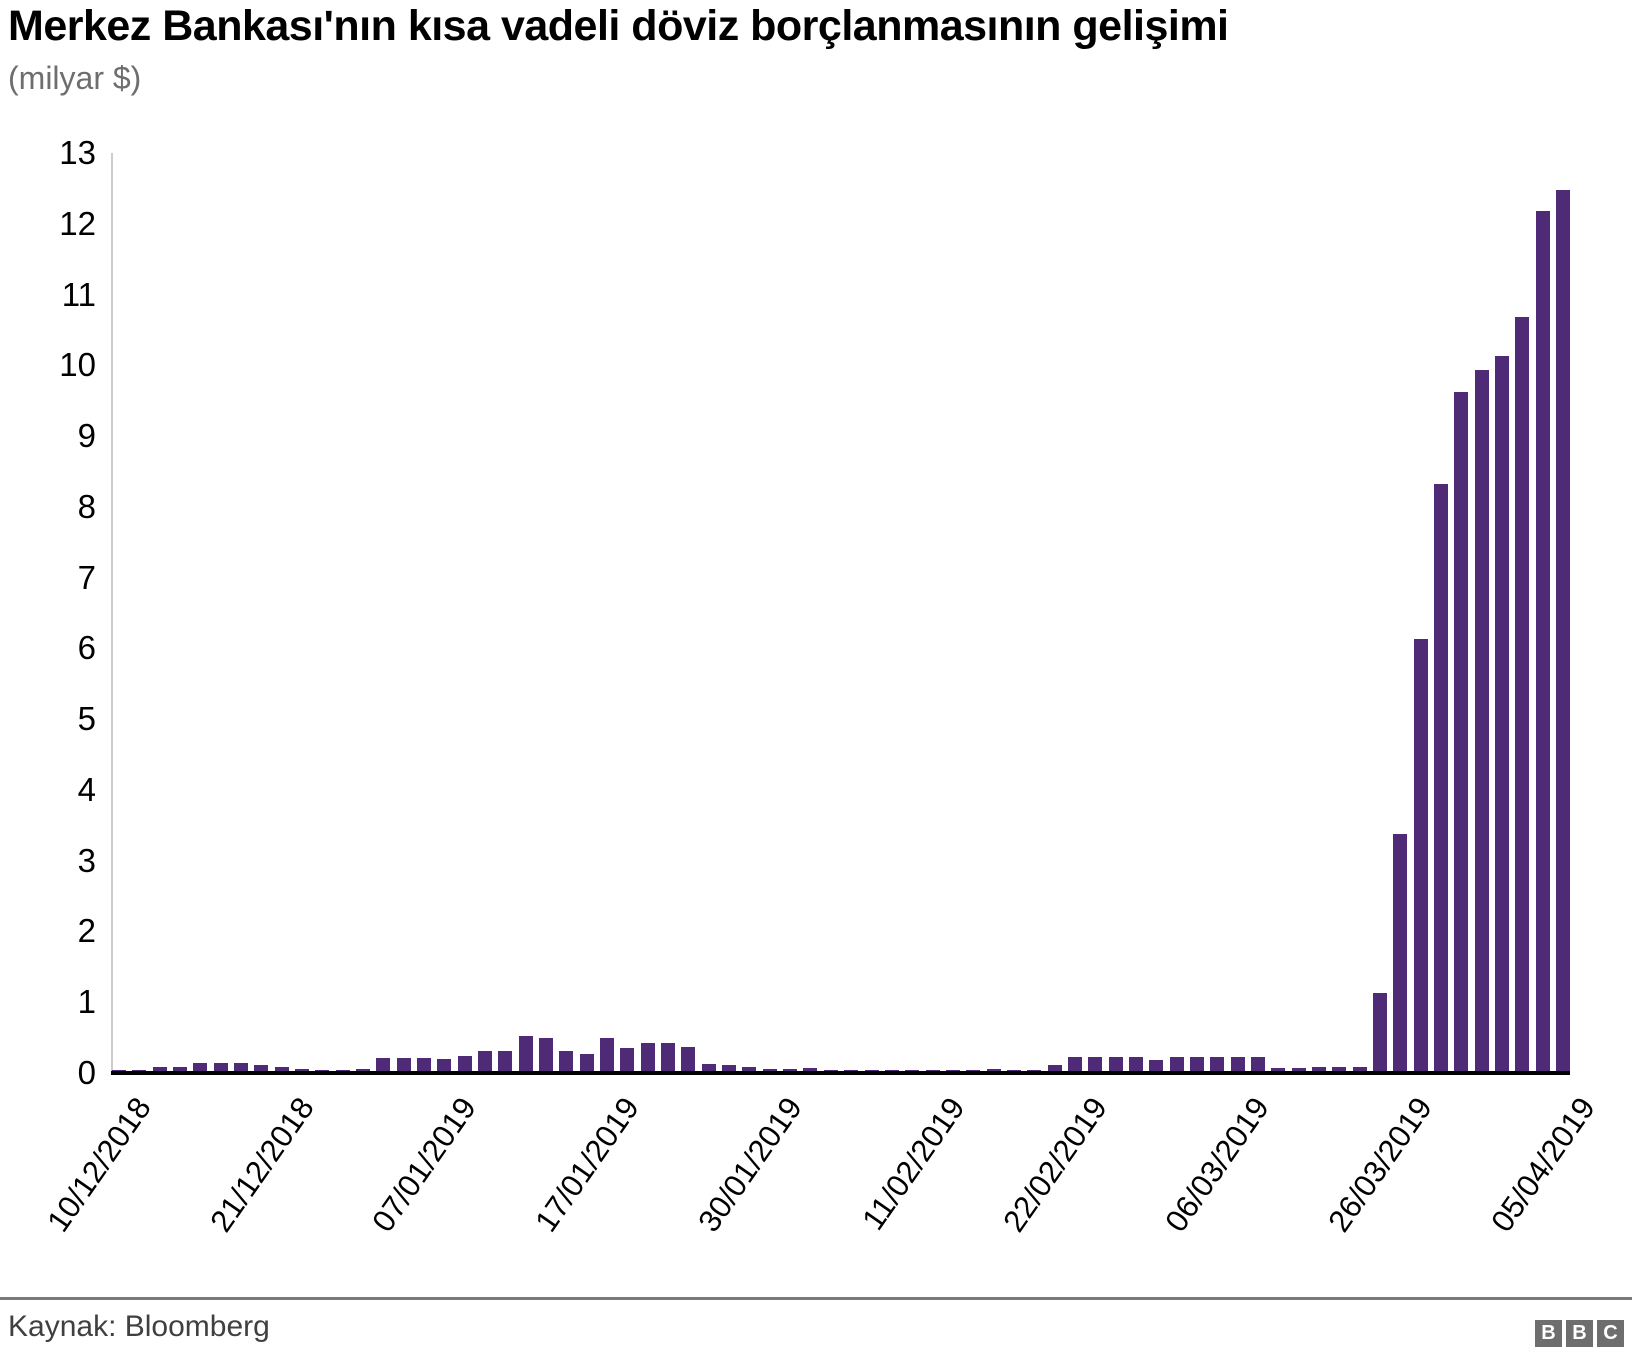 This screenshot has width=1632, height=1356. What do you see at coordinates (86, 931) in the screenshot?
I see `y-axis-tick-label: 2` at bounding box center [86, 931].